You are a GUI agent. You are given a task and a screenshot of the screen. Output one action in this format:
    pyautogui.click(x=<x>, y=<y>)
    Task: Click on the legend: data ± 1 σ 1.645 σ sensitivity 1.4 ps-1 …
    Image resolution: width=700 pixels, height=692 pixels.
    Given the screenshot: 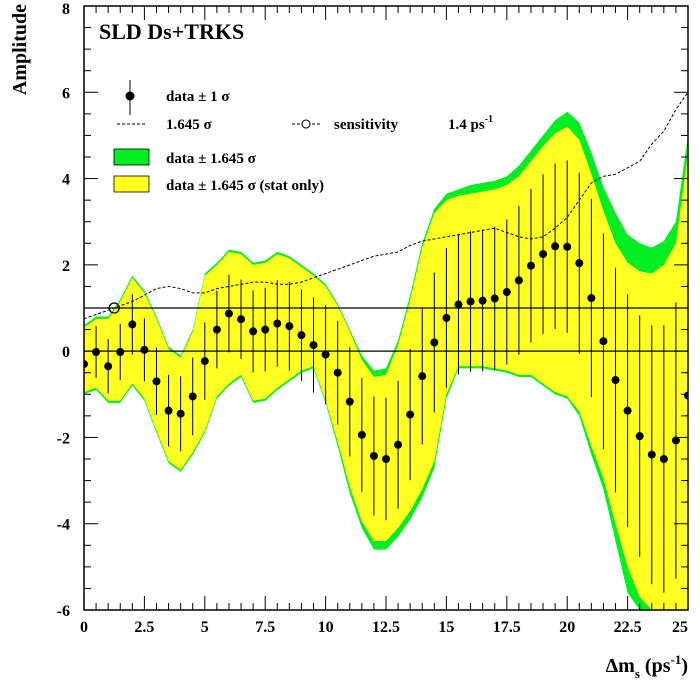 What is the action you would take?
    pyautogui.click(x=303, y=137)
    